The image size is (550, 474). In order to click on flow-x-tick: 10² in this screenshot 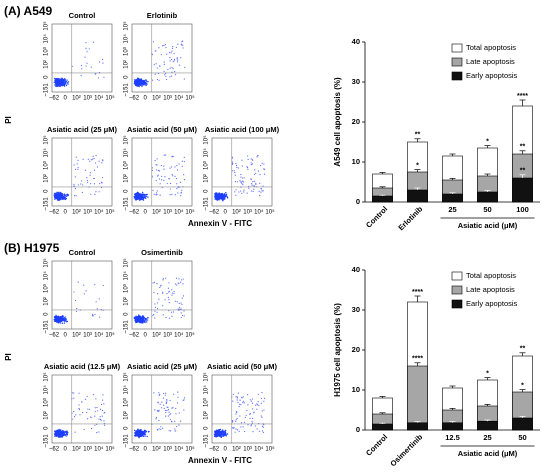, I will do `click(156, 450)`.